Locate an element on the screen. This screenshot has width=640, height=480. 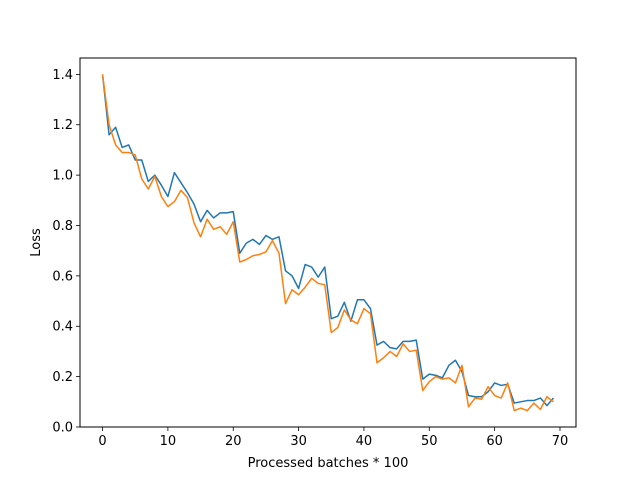
x-tick-label: 30 is located at coordinates (298, 441).